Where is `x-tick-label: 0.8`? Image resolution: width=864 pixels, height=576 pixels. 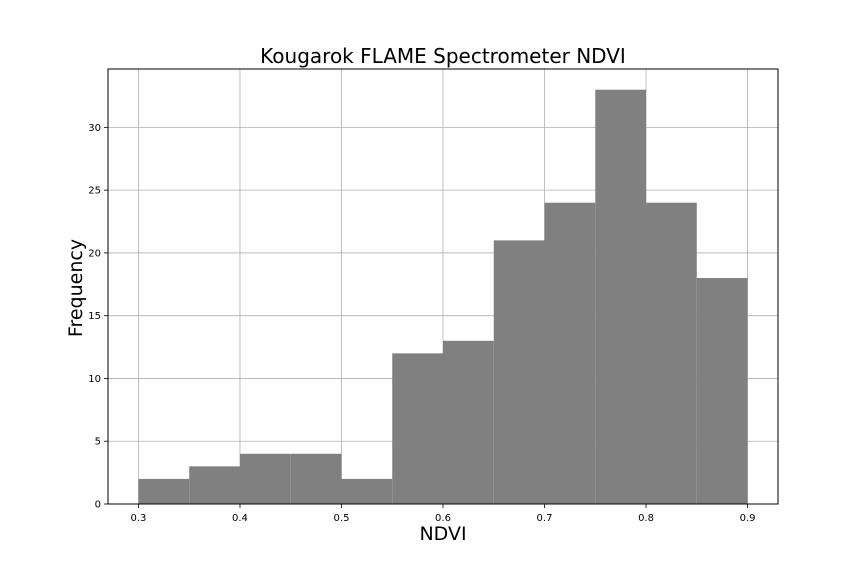
x-tick-label: 0.8 is located at coordinates (646, 518).